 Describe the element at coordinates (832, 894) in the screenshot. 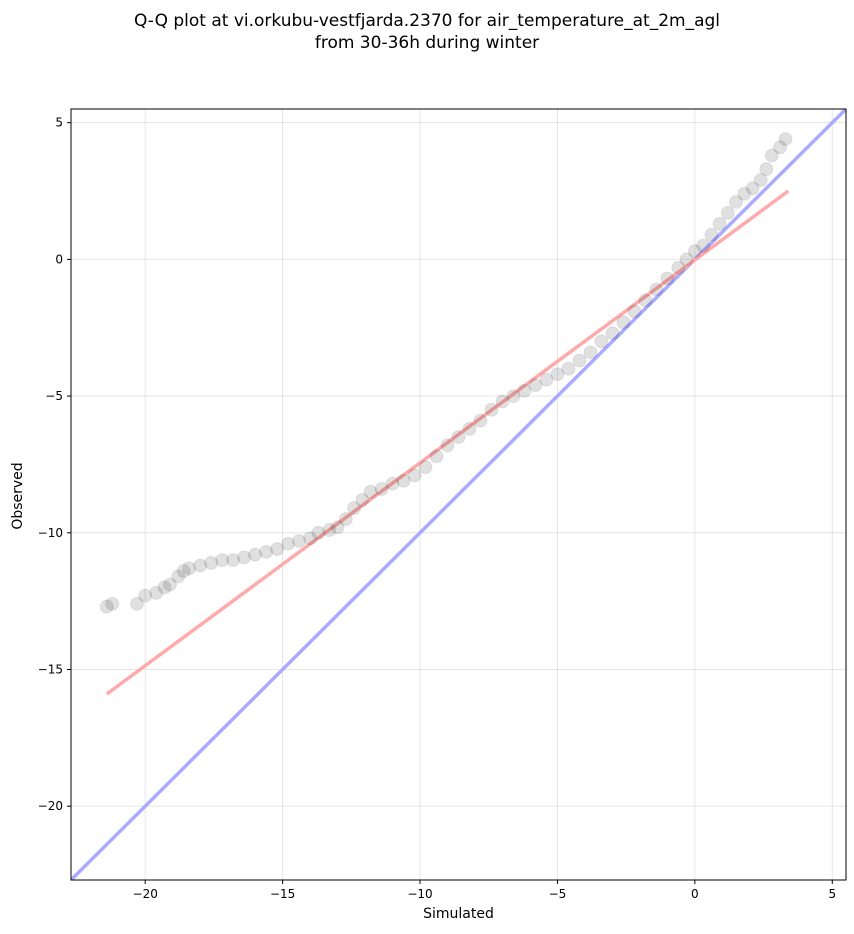

I see `x-tick-label-5: 5` at that location.